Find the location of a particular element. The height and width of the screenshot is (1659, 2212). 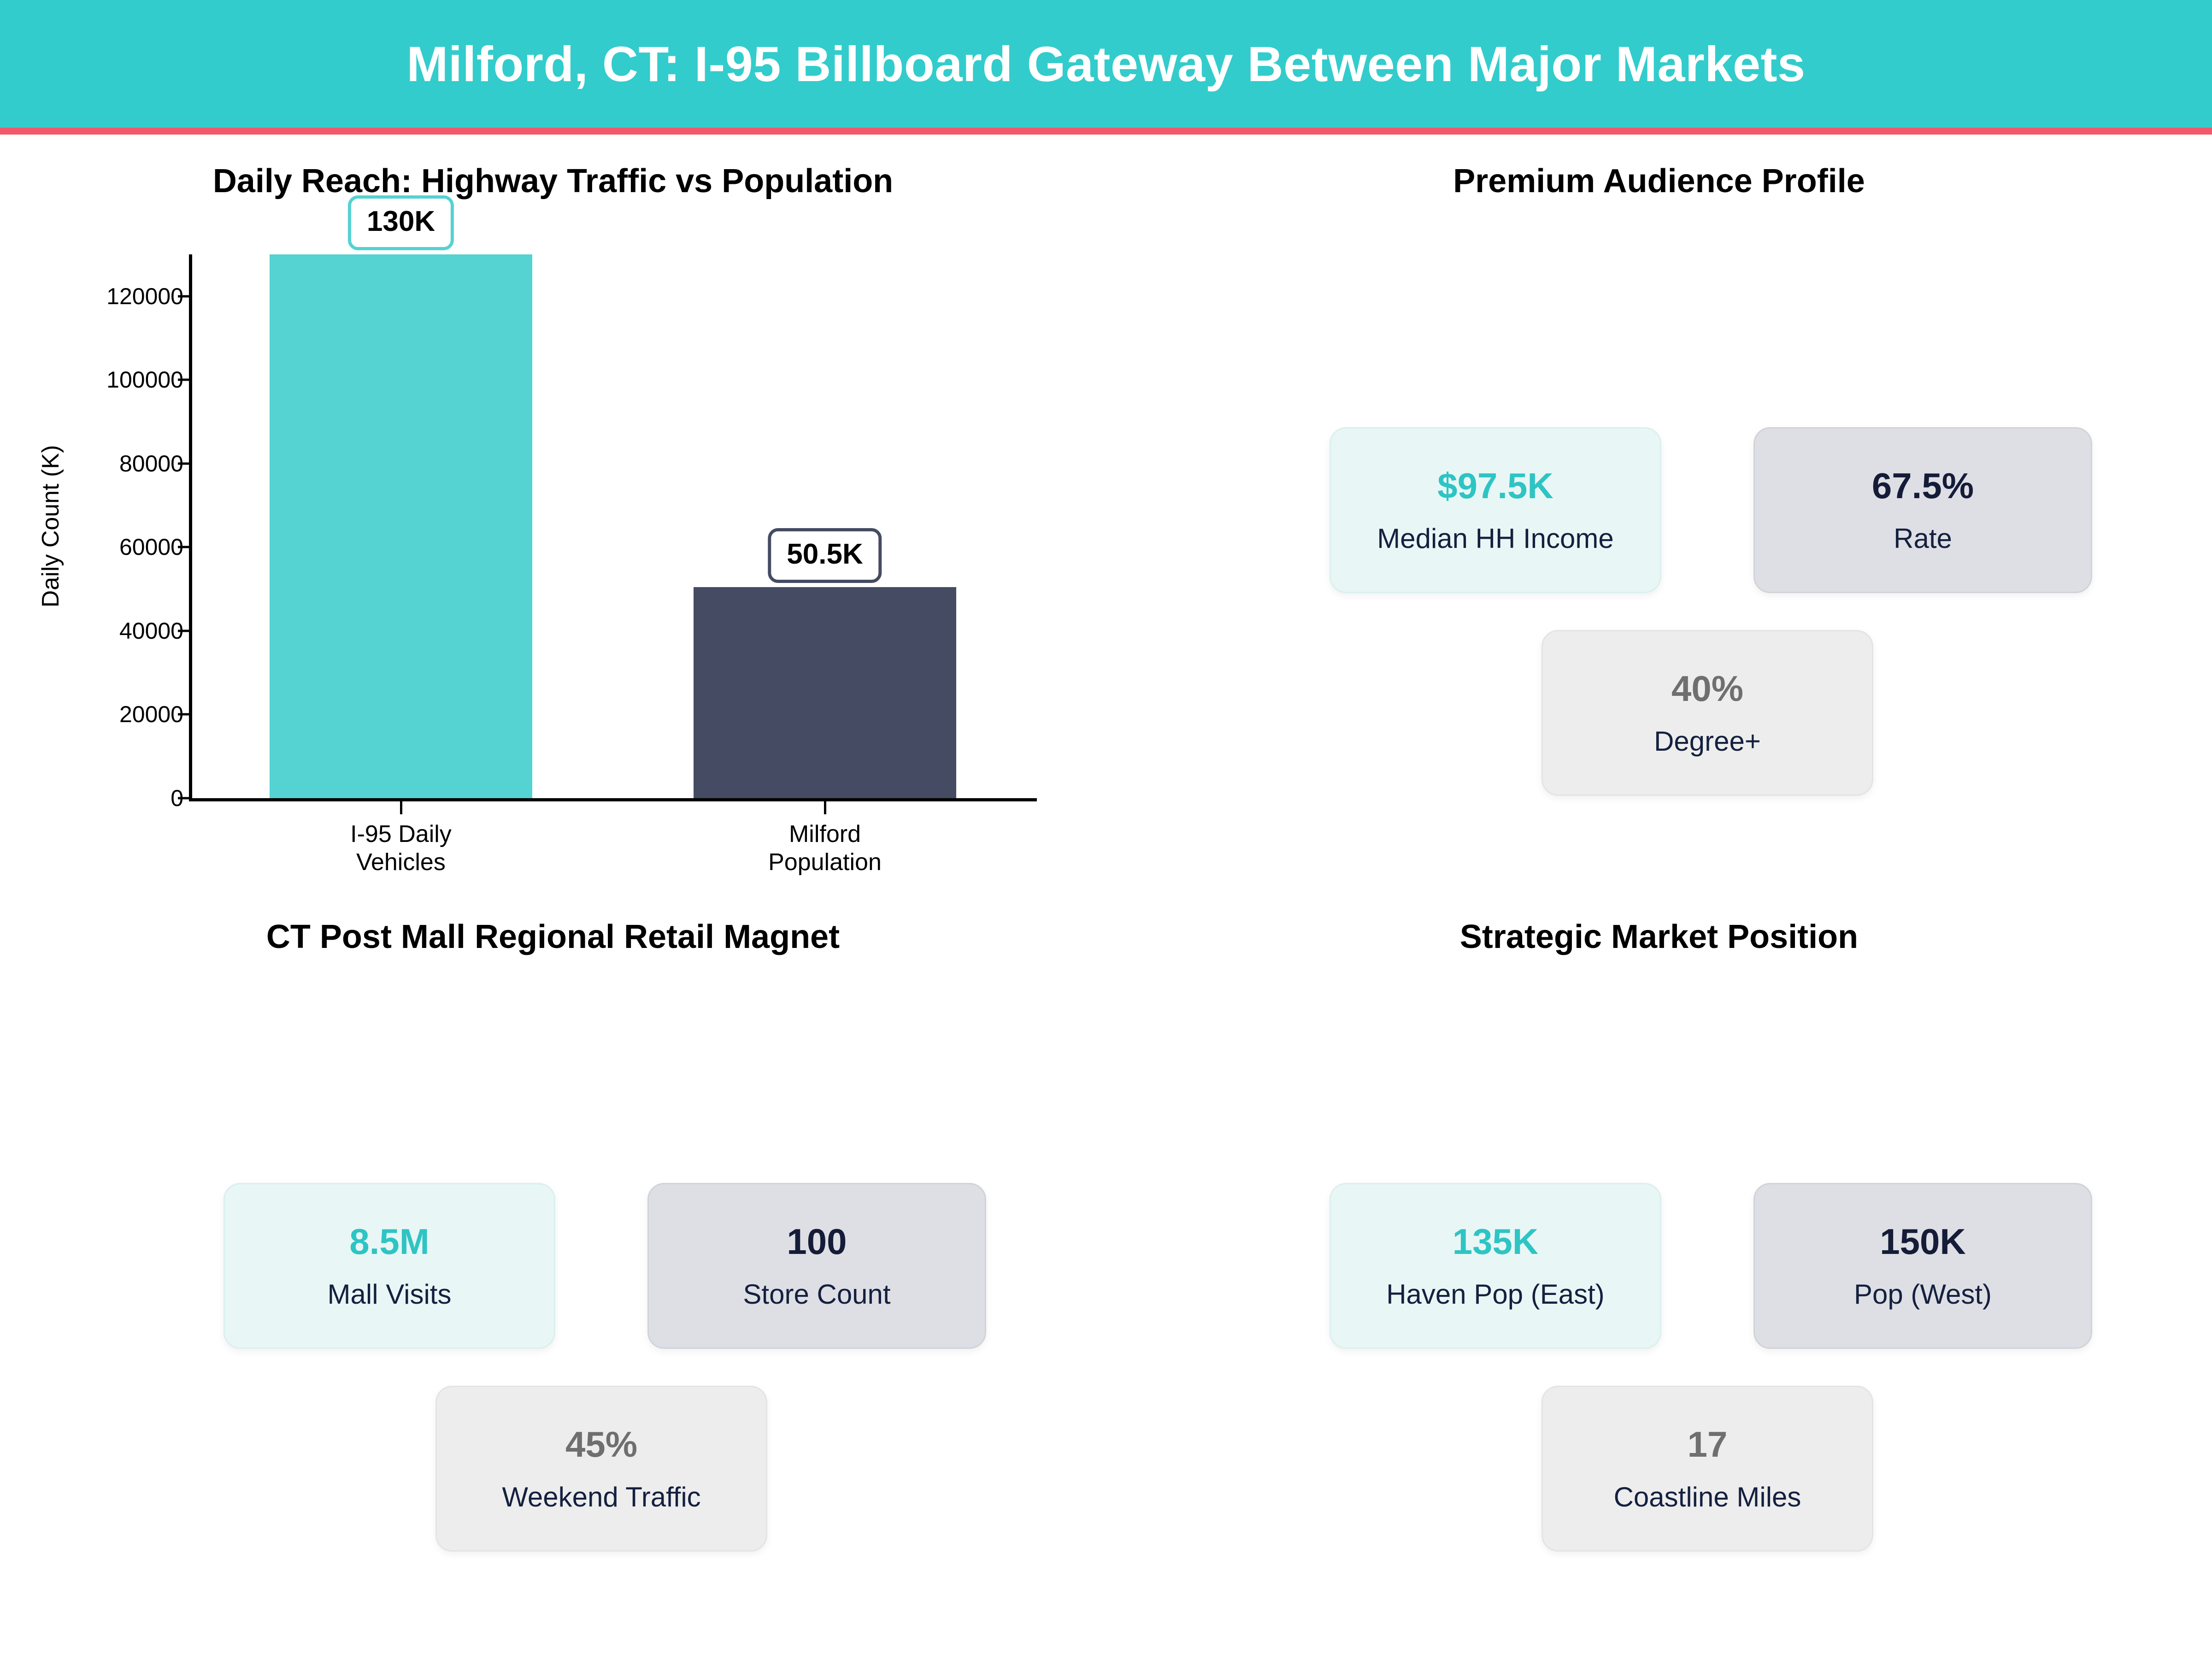

kpi-card-mall-2: 45% Weekend Traffic is located at coordinates (601, 1469).